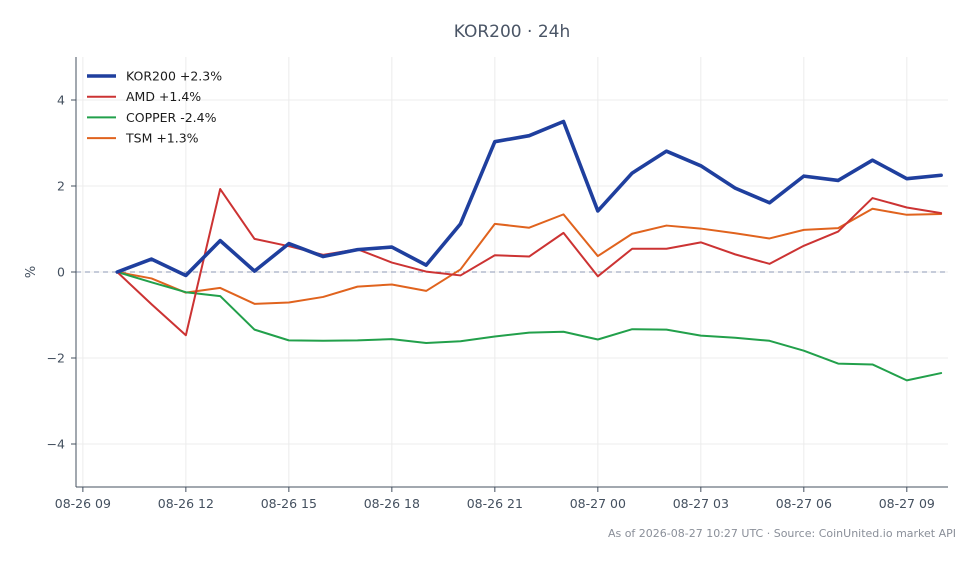  I want to click on legend-label: KOR200 +2.3%, so click(174, 76).